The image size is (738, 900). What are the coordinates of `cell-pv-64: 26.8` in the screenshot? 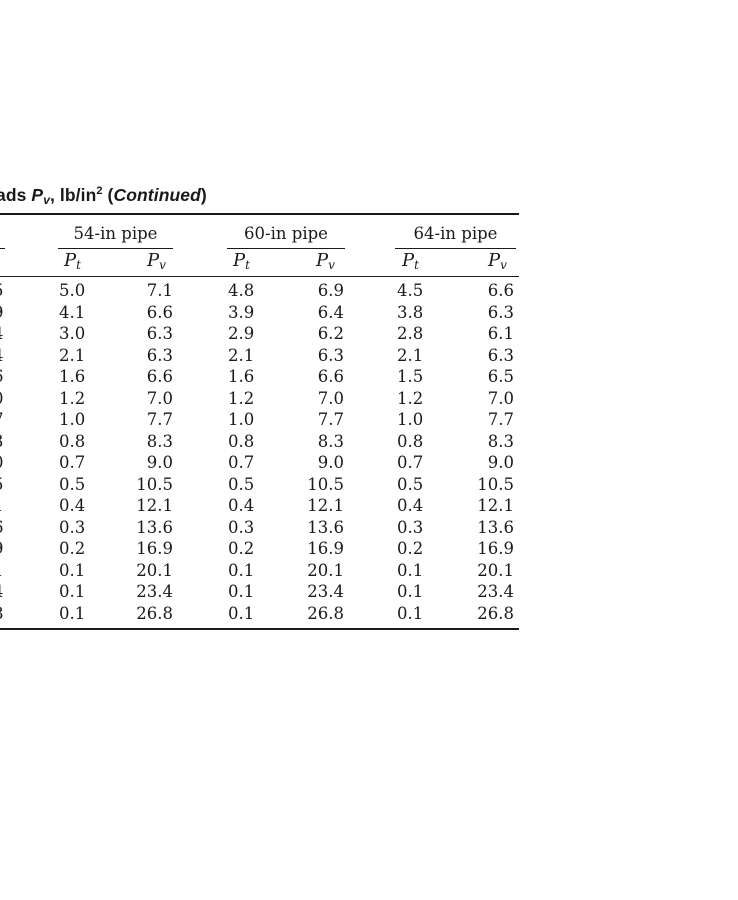 It's located at (495, 613).